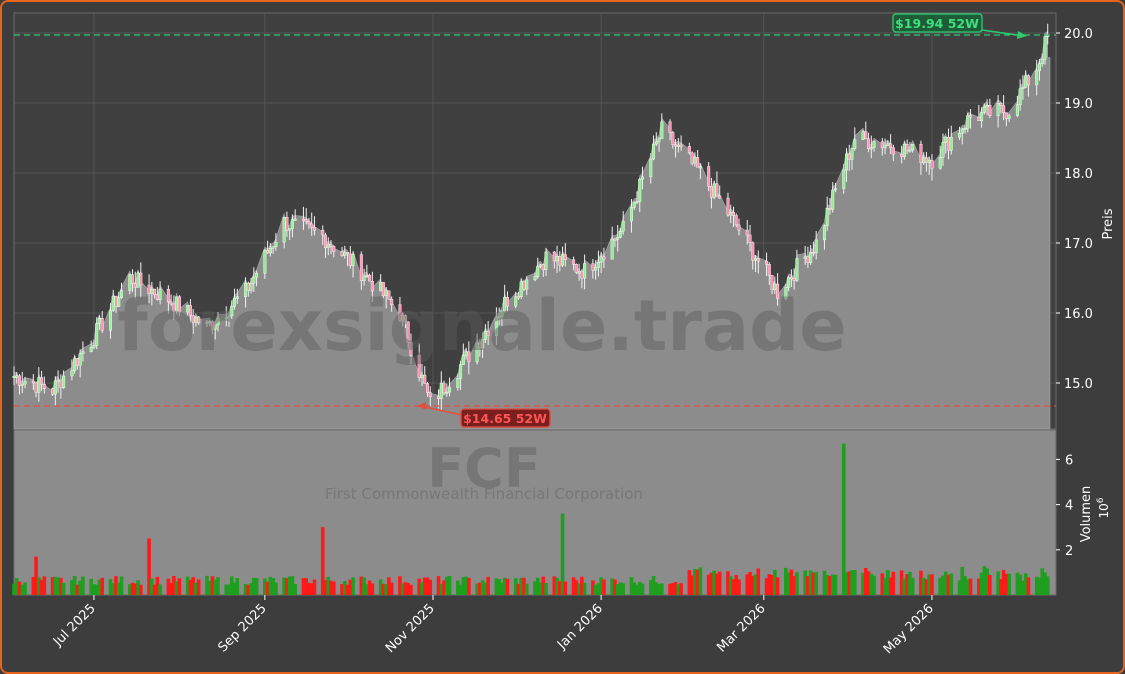 Image resolution: width=1125 pixels, height=674 pixels. What do you see at coordinates (1078, 384) in the screenshot?
I see `price-tick-label: 15.0` at bounding box center [1078, 384].